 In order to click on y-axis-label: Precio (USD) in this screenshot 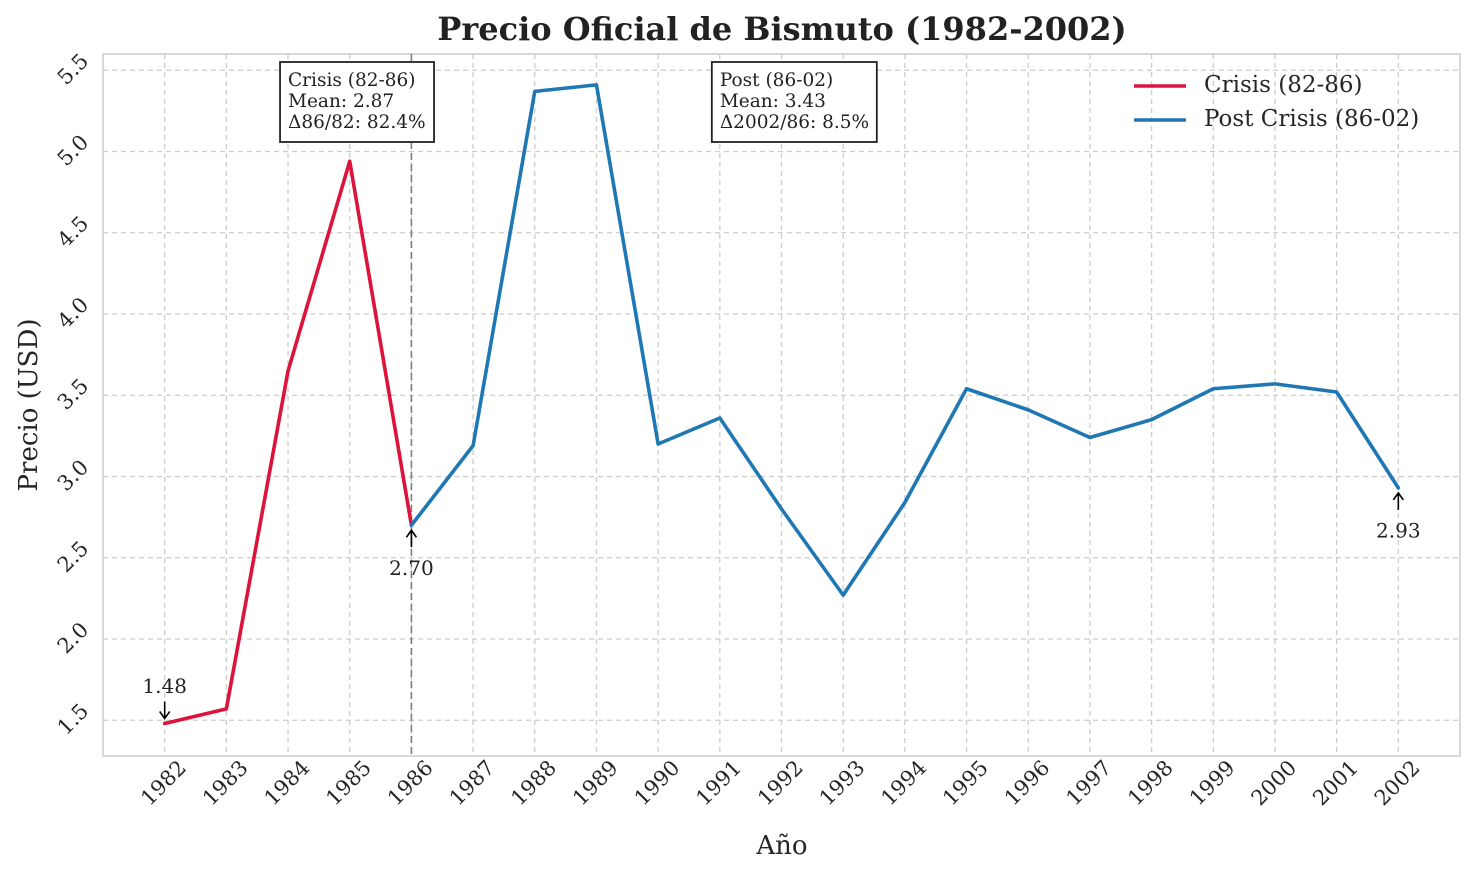, I will do `click(29, 405)`.